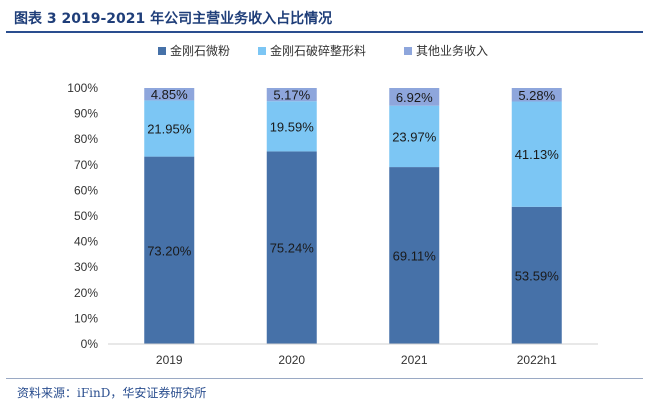 The height and width of the screenshot is (411, 649). I want to click on source-note: 资料来源：iFinD，华安证券研究所, so click(112, 393).